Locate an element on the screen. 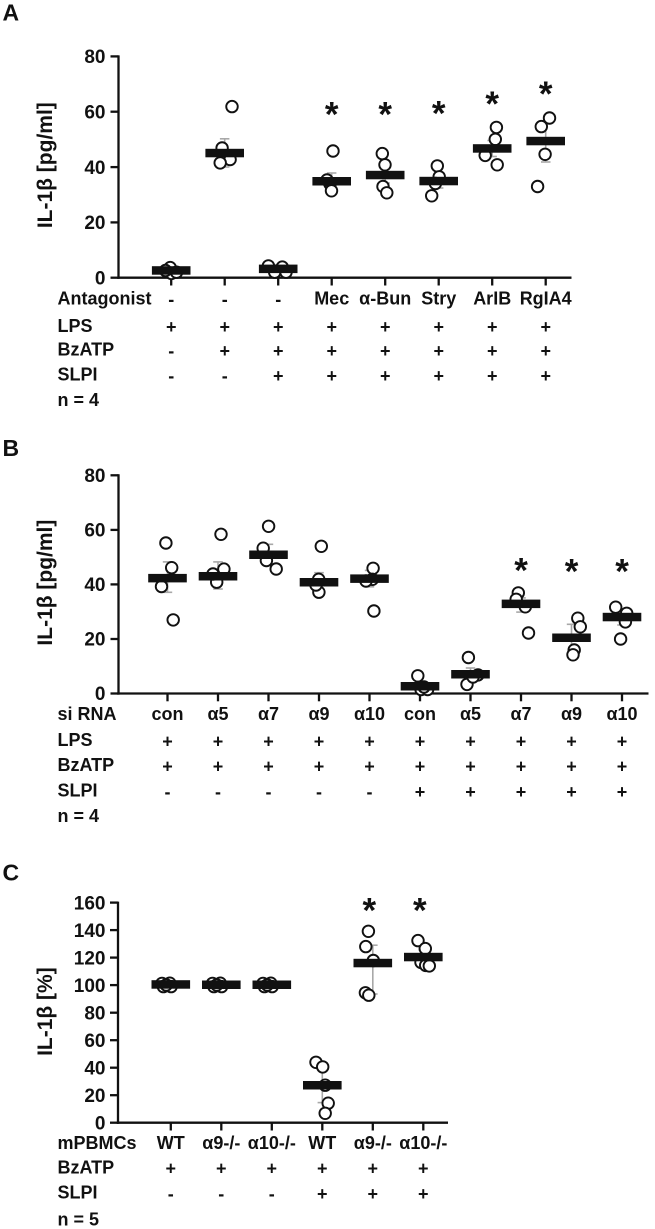  svg-text: n = 4 is located at coordinates (79, 400).